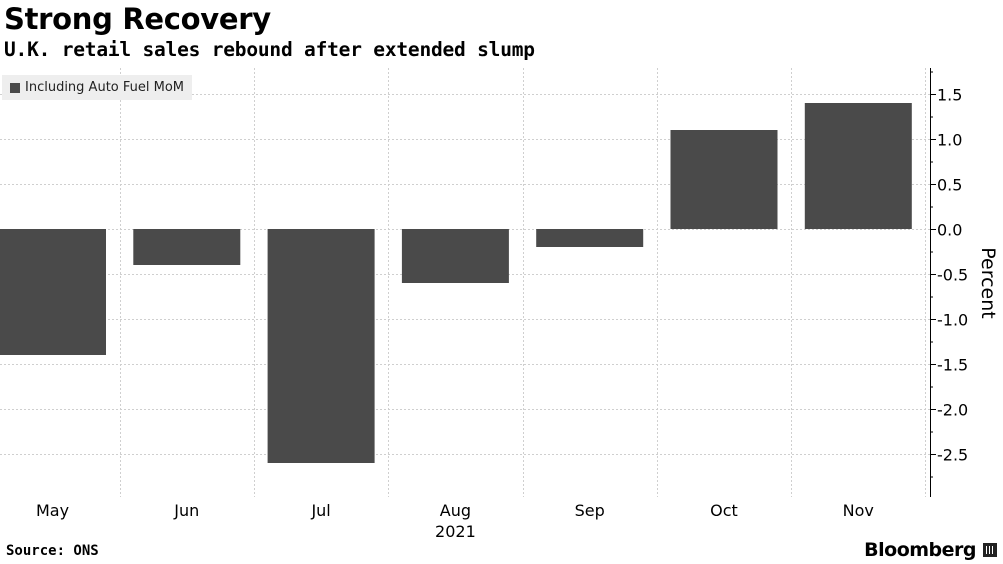 The height and width of the screenshot is (564, 1003). I want to click on x-year-label: 2021, so click(455, 531).